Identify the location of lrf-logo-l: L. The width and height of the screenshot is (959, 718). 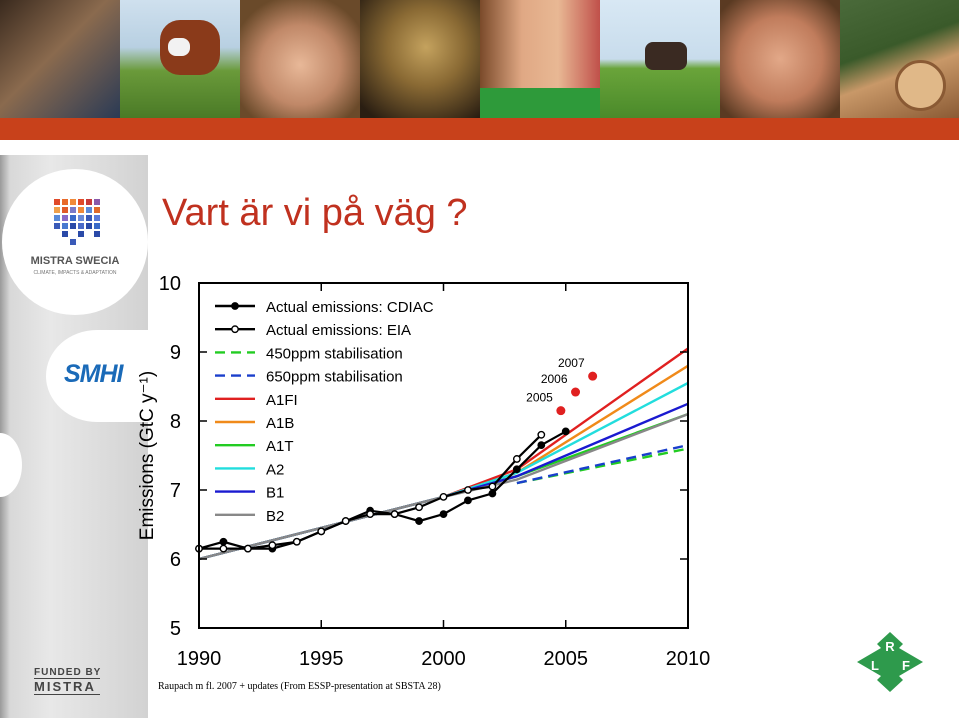
(875, 665).